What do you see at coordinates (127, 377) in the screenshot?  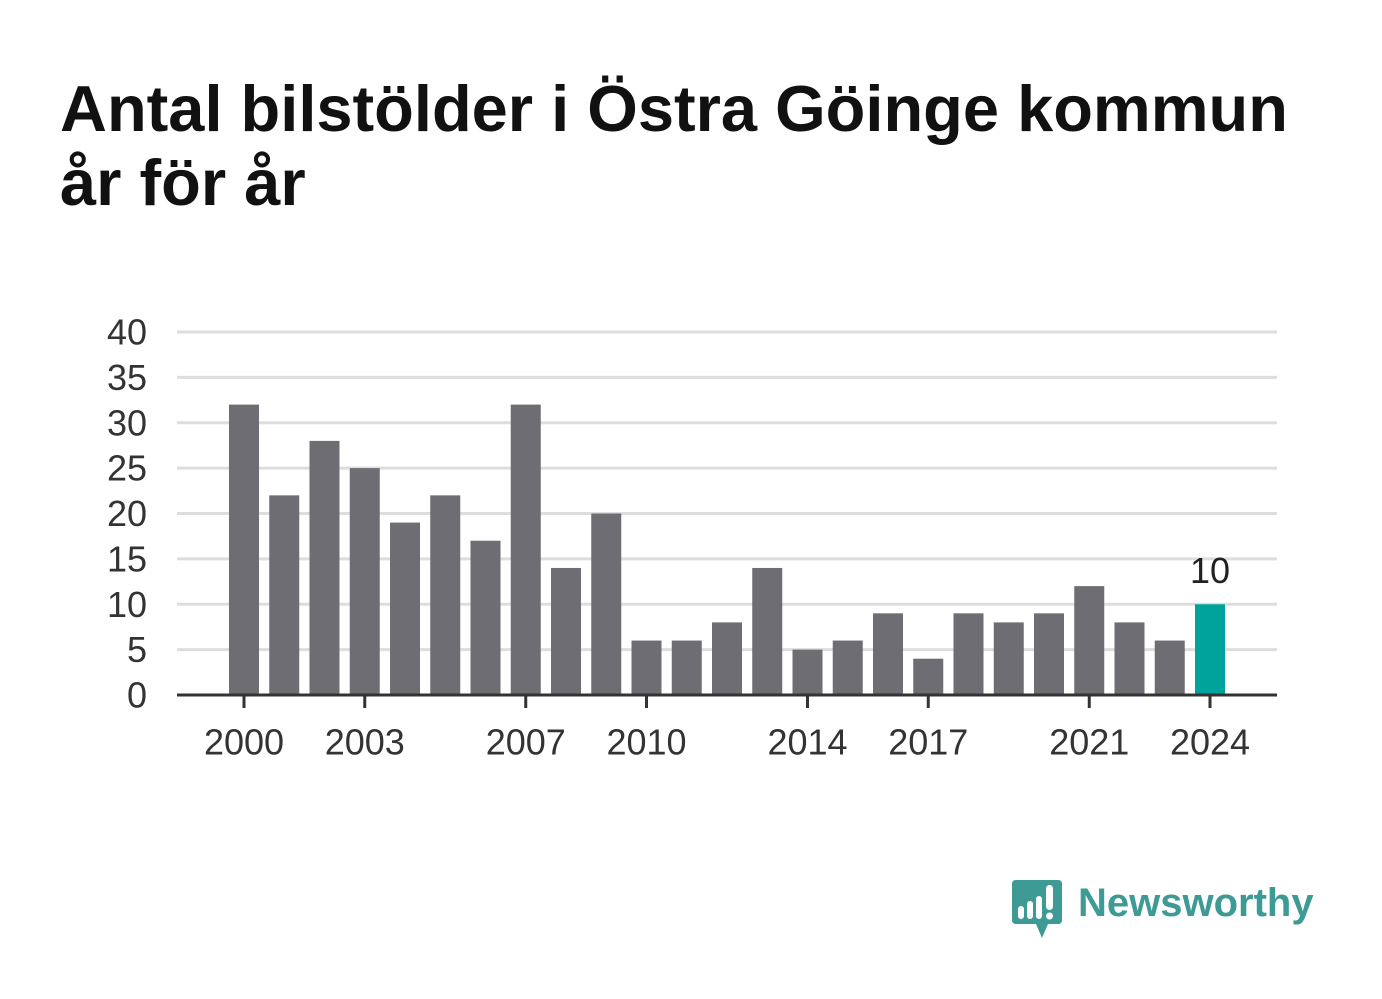 I see `y-tick-label-35: 35` at bounding box center [127, 377].